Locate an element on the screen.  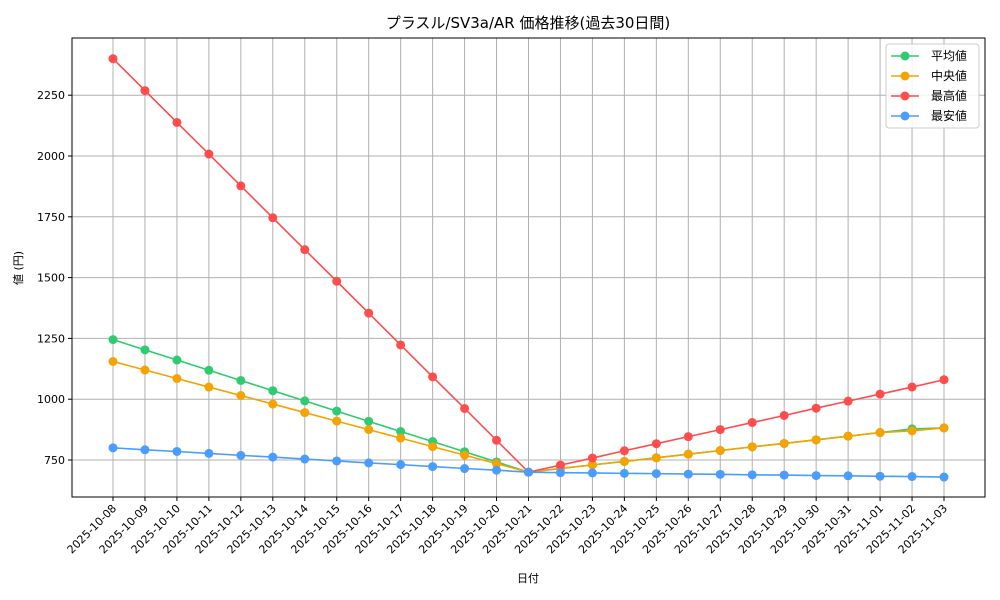
y-tick-label: 1000 is located at coordinates (51, 399).